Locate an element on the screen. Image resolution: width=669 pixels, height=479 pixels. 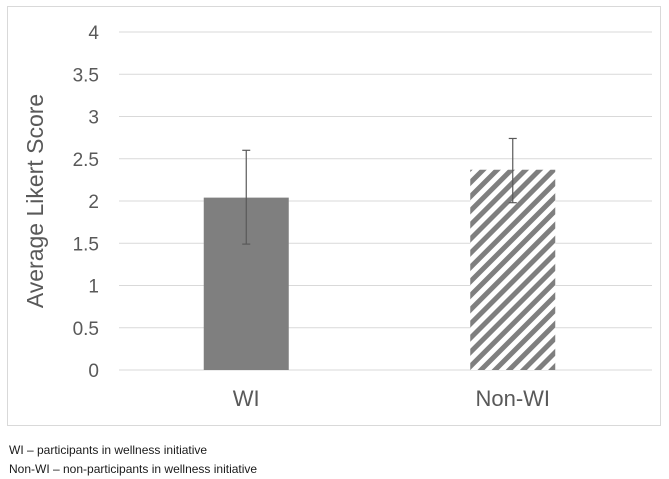
y-tick-label: 3 is located at coordinates (93, 118).